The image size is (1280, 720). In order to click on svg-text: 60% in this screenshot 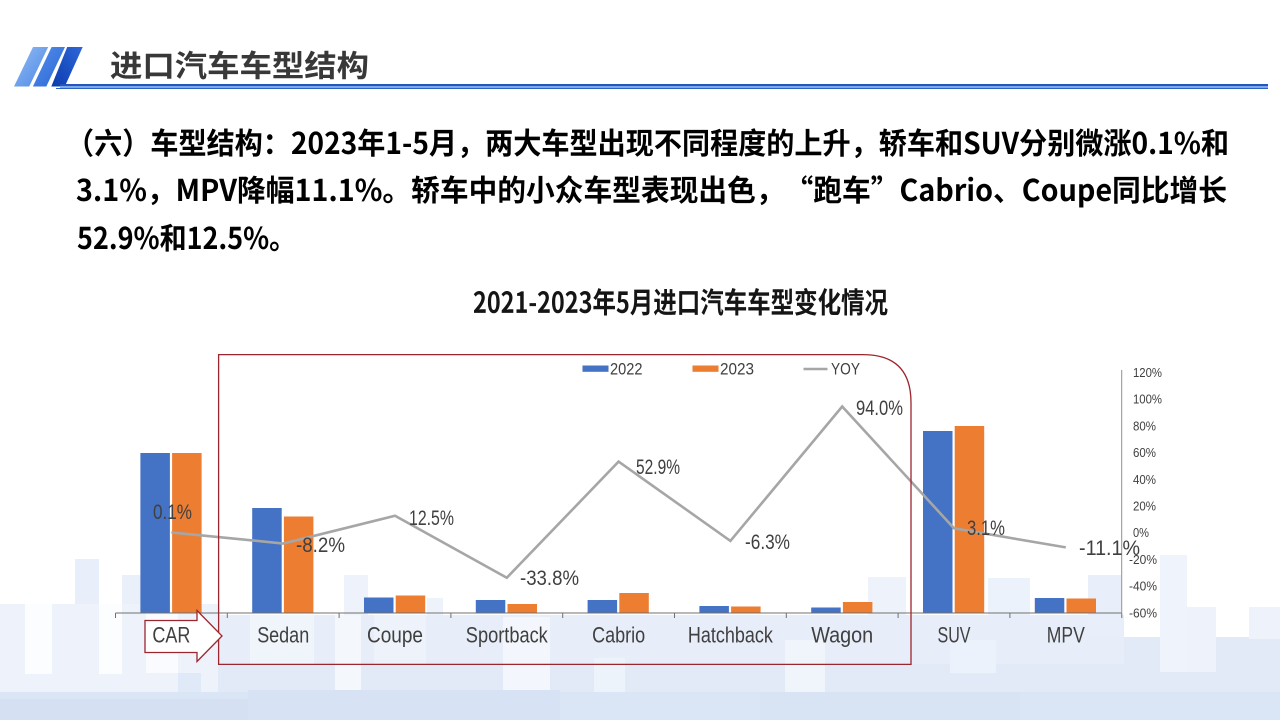, I will do `click(1144, 453)`.